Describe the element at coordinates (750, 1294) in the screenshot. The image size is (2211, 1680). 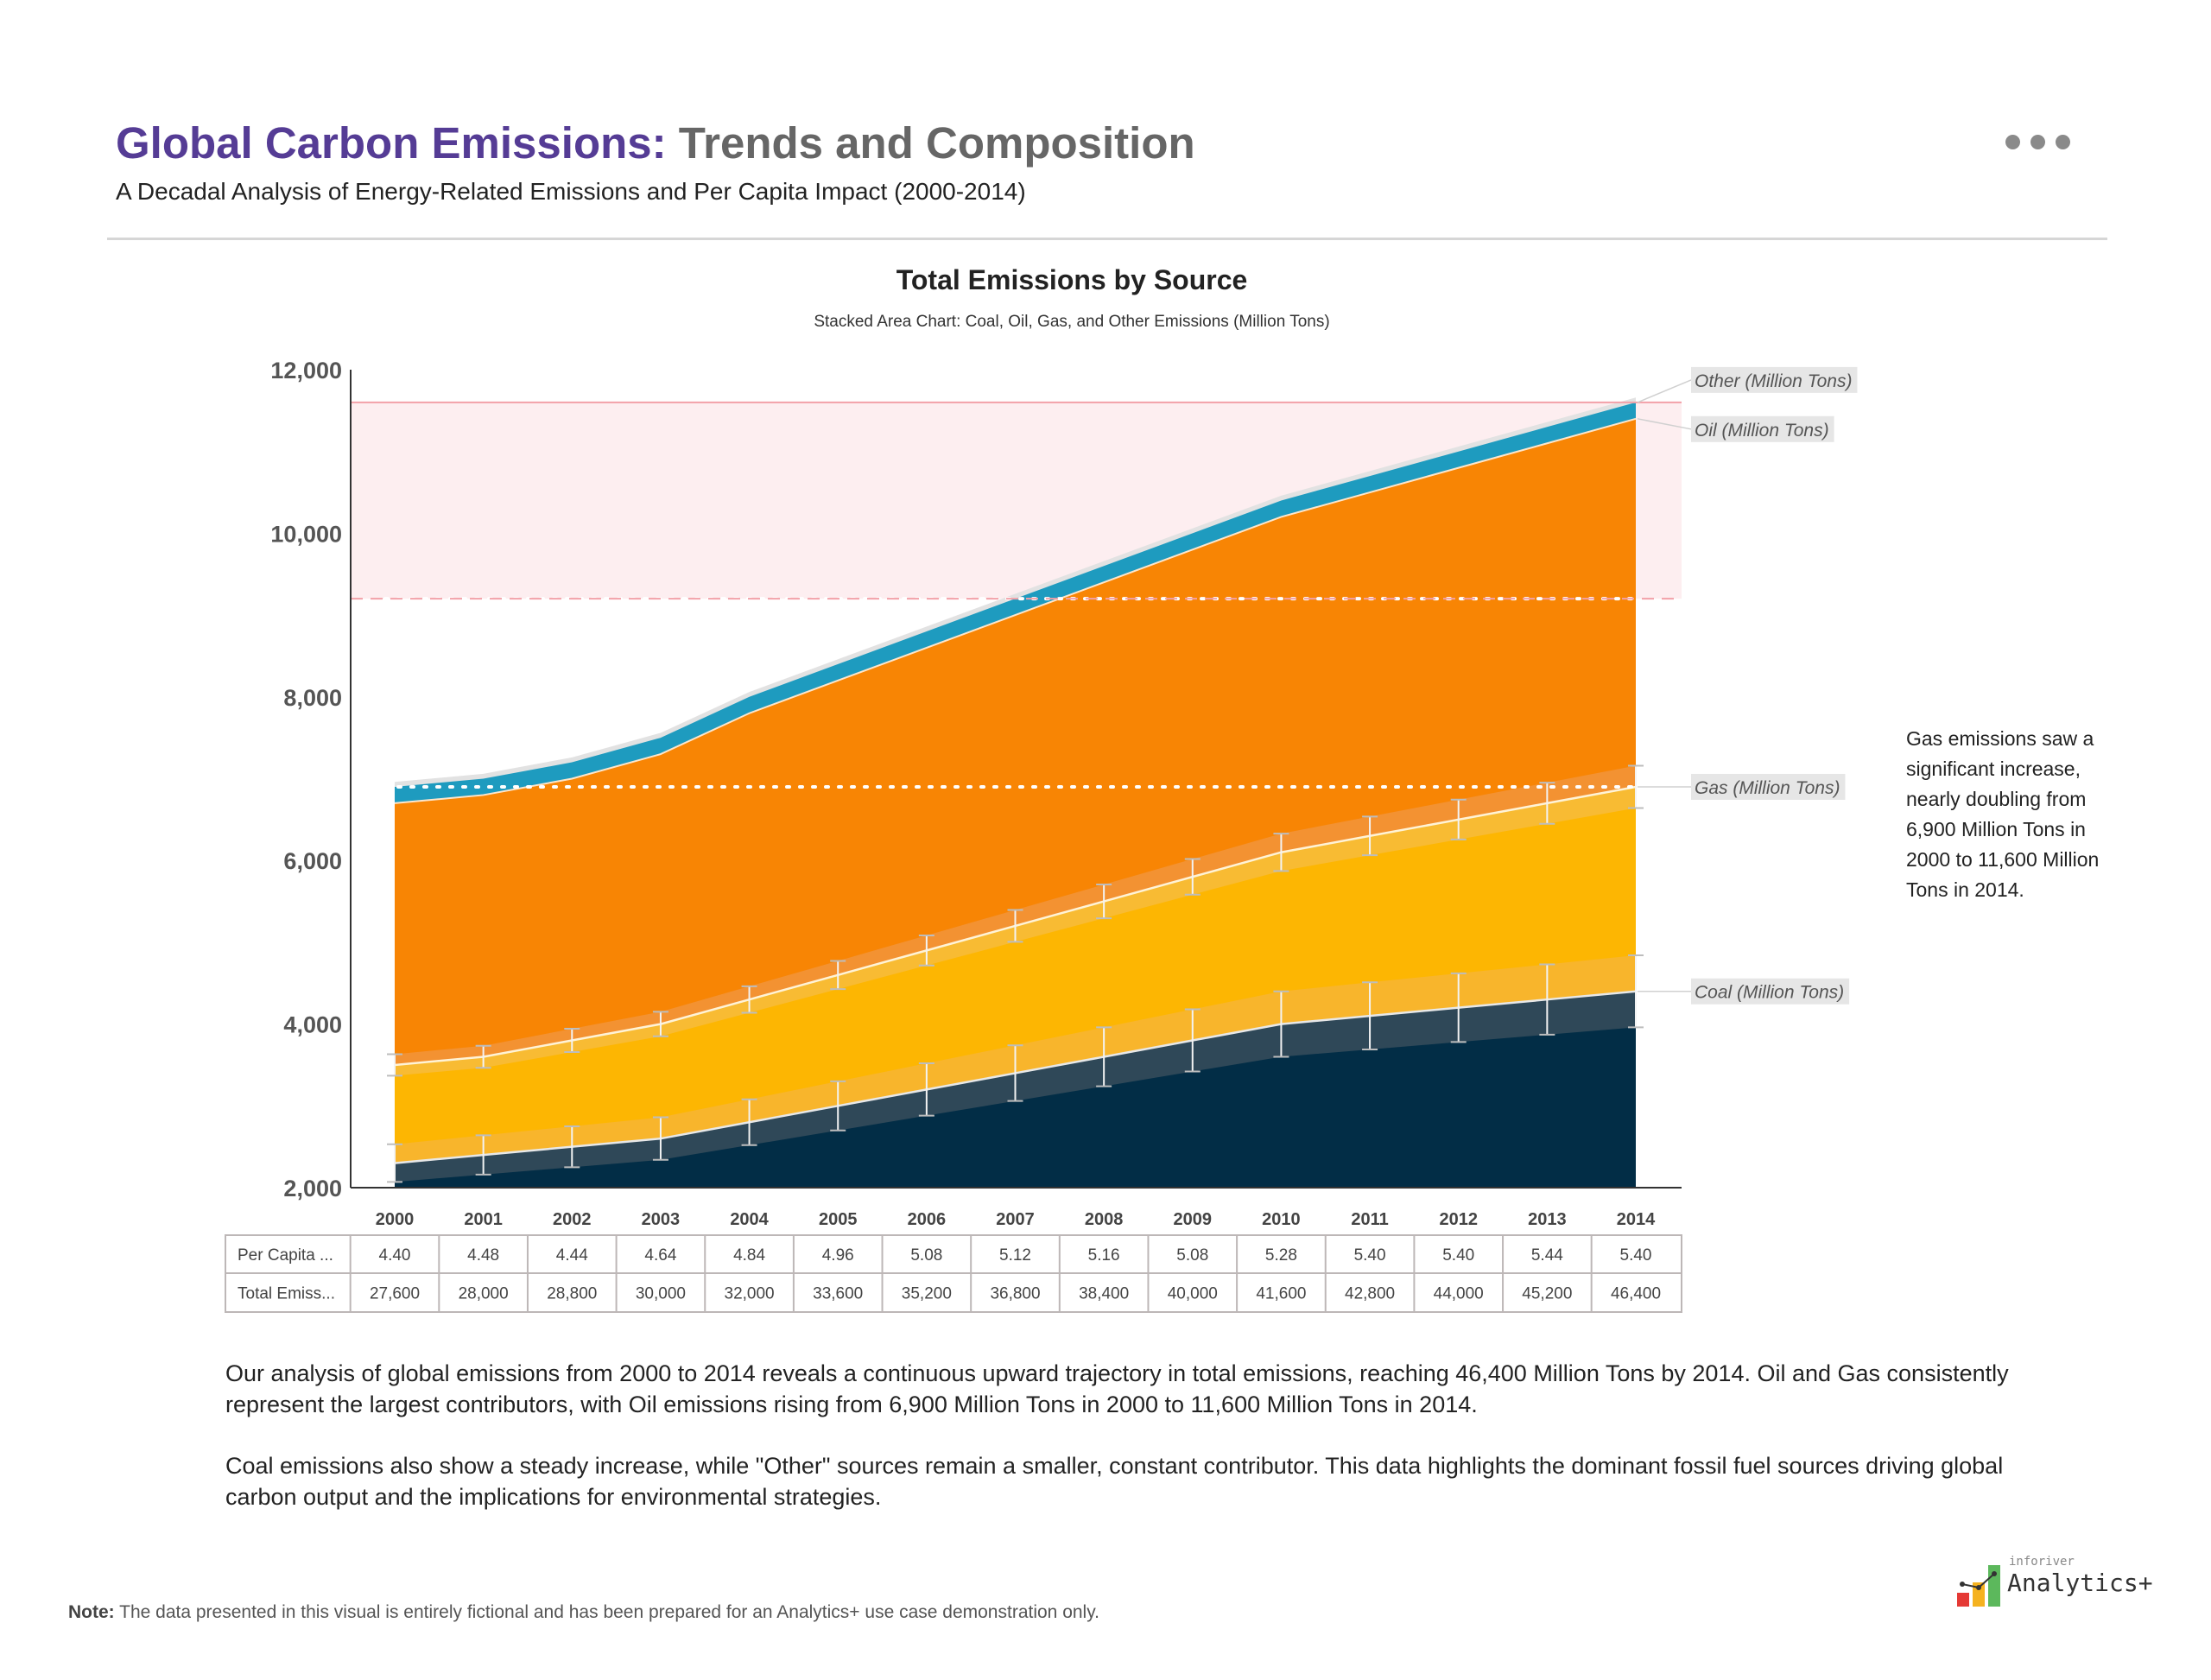
I see `table-cell: 32,000` at that location.